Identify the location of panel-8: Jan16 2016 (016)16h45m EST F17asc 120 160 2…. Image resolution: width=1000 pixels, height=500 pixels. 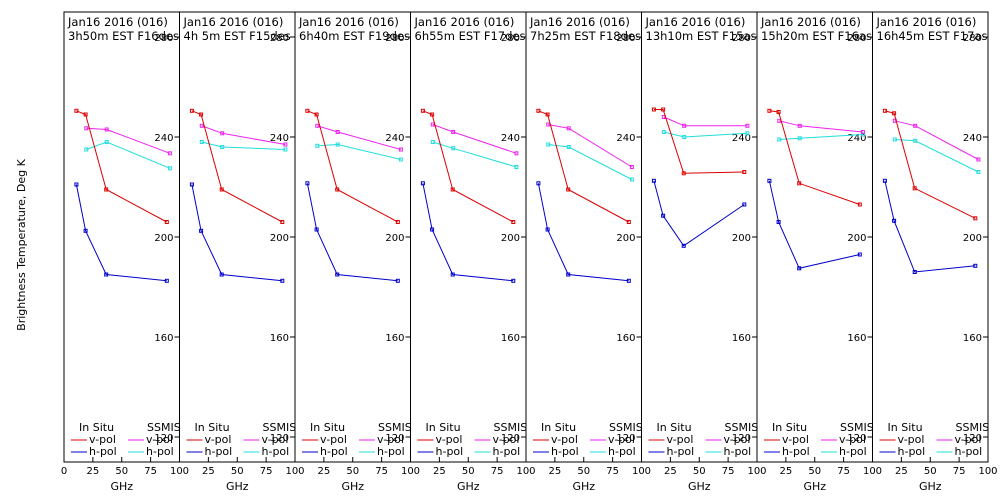
(935, 252).